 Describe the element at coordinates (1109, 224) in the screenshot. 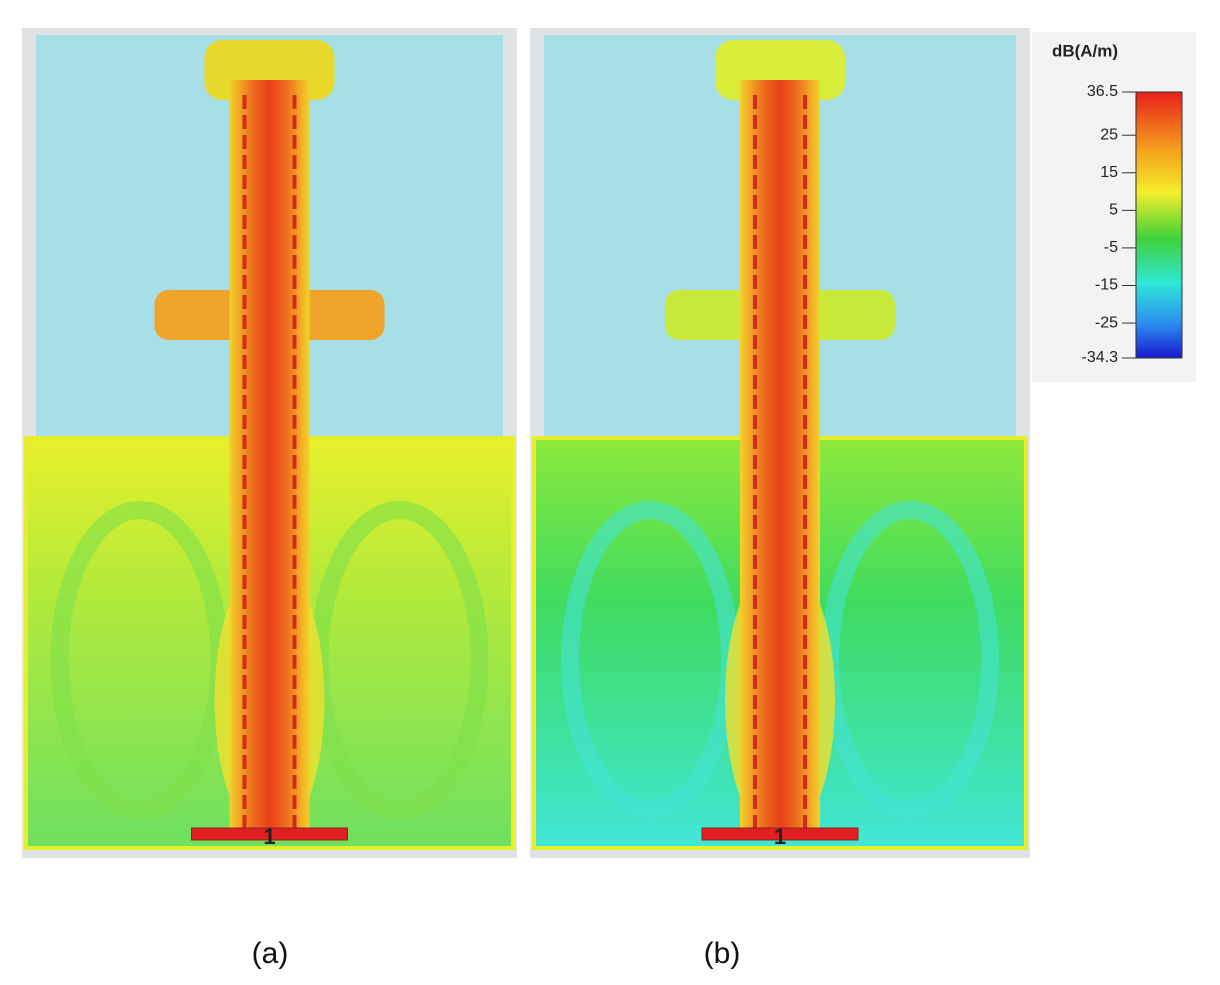

I see `colorbar-ticks: 36.5 25 15 5 -5 -15 -25 -34.3` at that location.